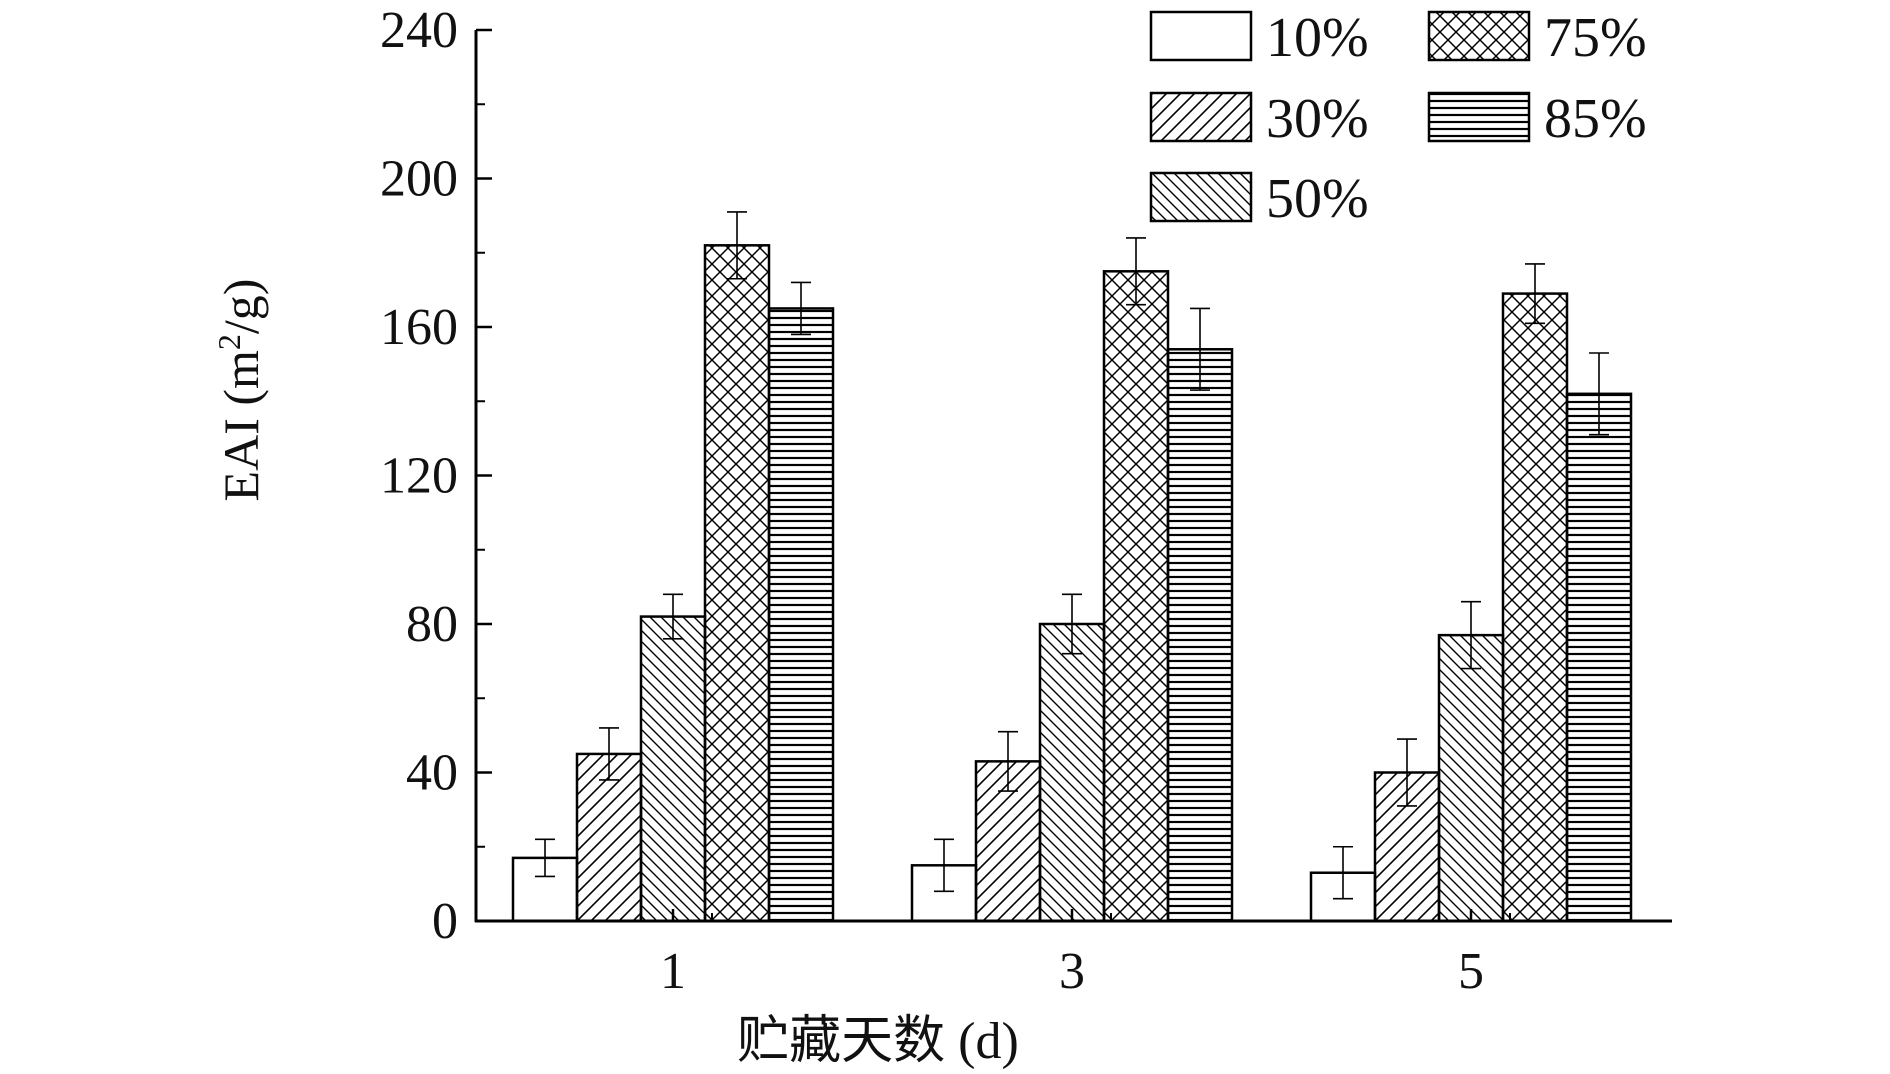 Image resolution: width=1890 pixels, height=1074 pixels. I want to click on x-axis-label: 贮藏天数 (d), so click(878, 1041).